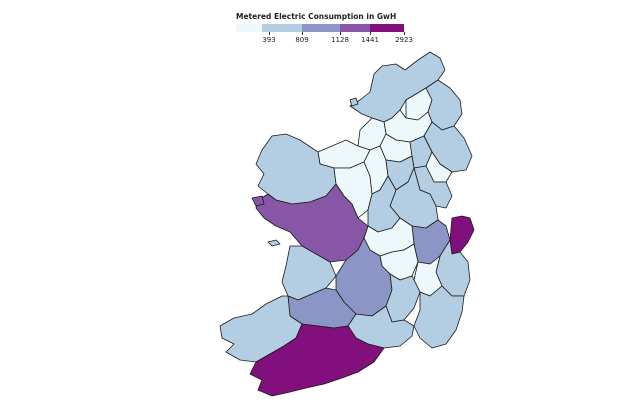  What do you see at coordinates (317, 360) in the screenshot?
I see `county-cork` at bounding box center [317, 360].